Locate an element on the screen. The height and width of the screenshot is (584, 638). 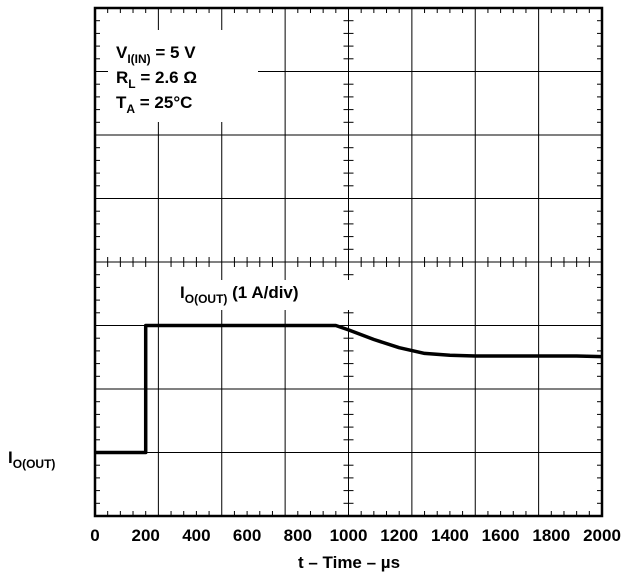
x-tick-label: 1800 is located at coordinates (551, 535).